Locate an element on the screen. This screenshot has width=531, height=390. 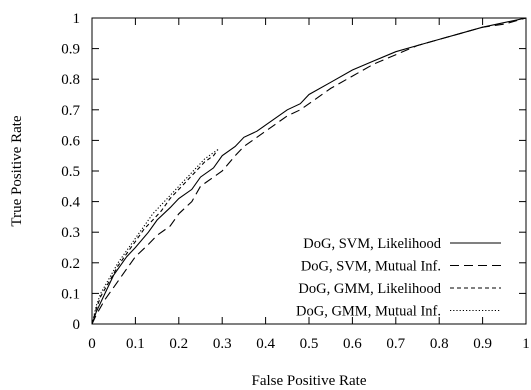
y-tick-label: 0.2 is located at coordinates (70, 264).